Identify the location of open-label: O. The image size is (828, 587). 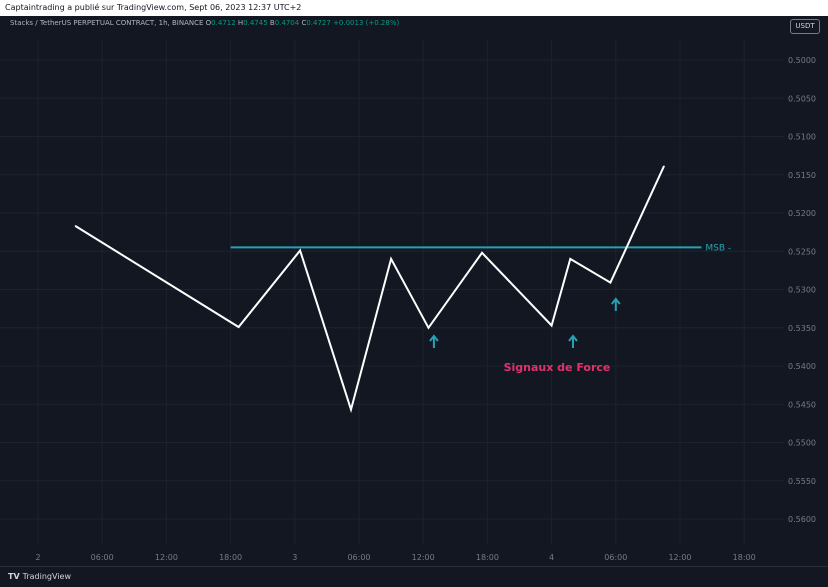
(208, 23).